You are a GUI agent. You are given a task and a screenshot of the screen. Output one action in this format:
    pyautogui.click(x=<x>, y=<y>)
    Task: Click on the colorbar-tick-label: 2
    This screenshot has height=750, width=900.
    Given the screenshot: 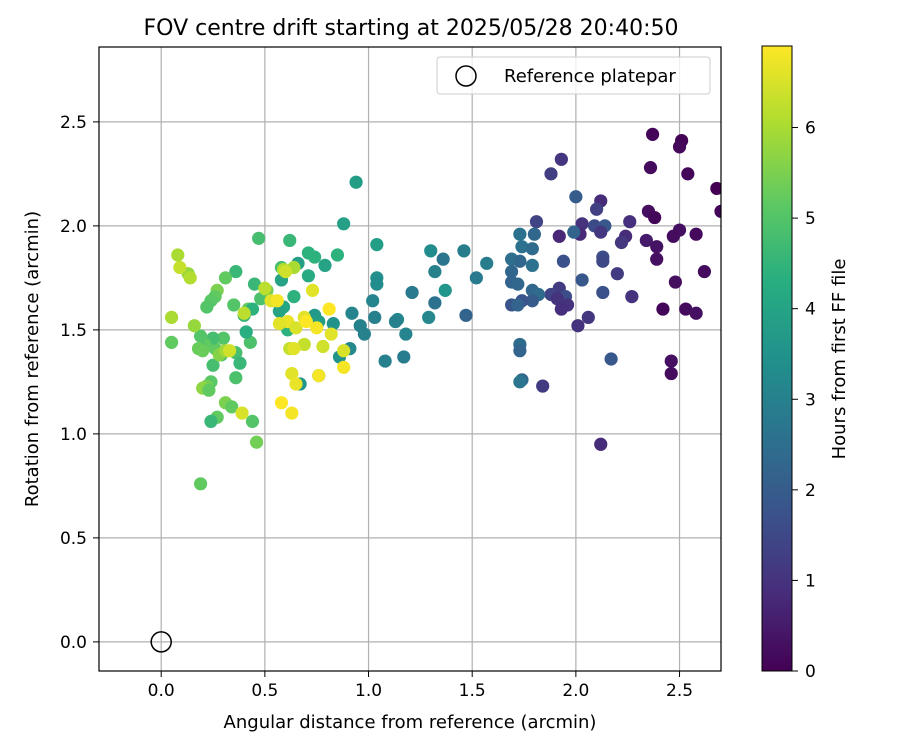 What is the action you would take?
    pyautogui.click(x=810, y=491)
    